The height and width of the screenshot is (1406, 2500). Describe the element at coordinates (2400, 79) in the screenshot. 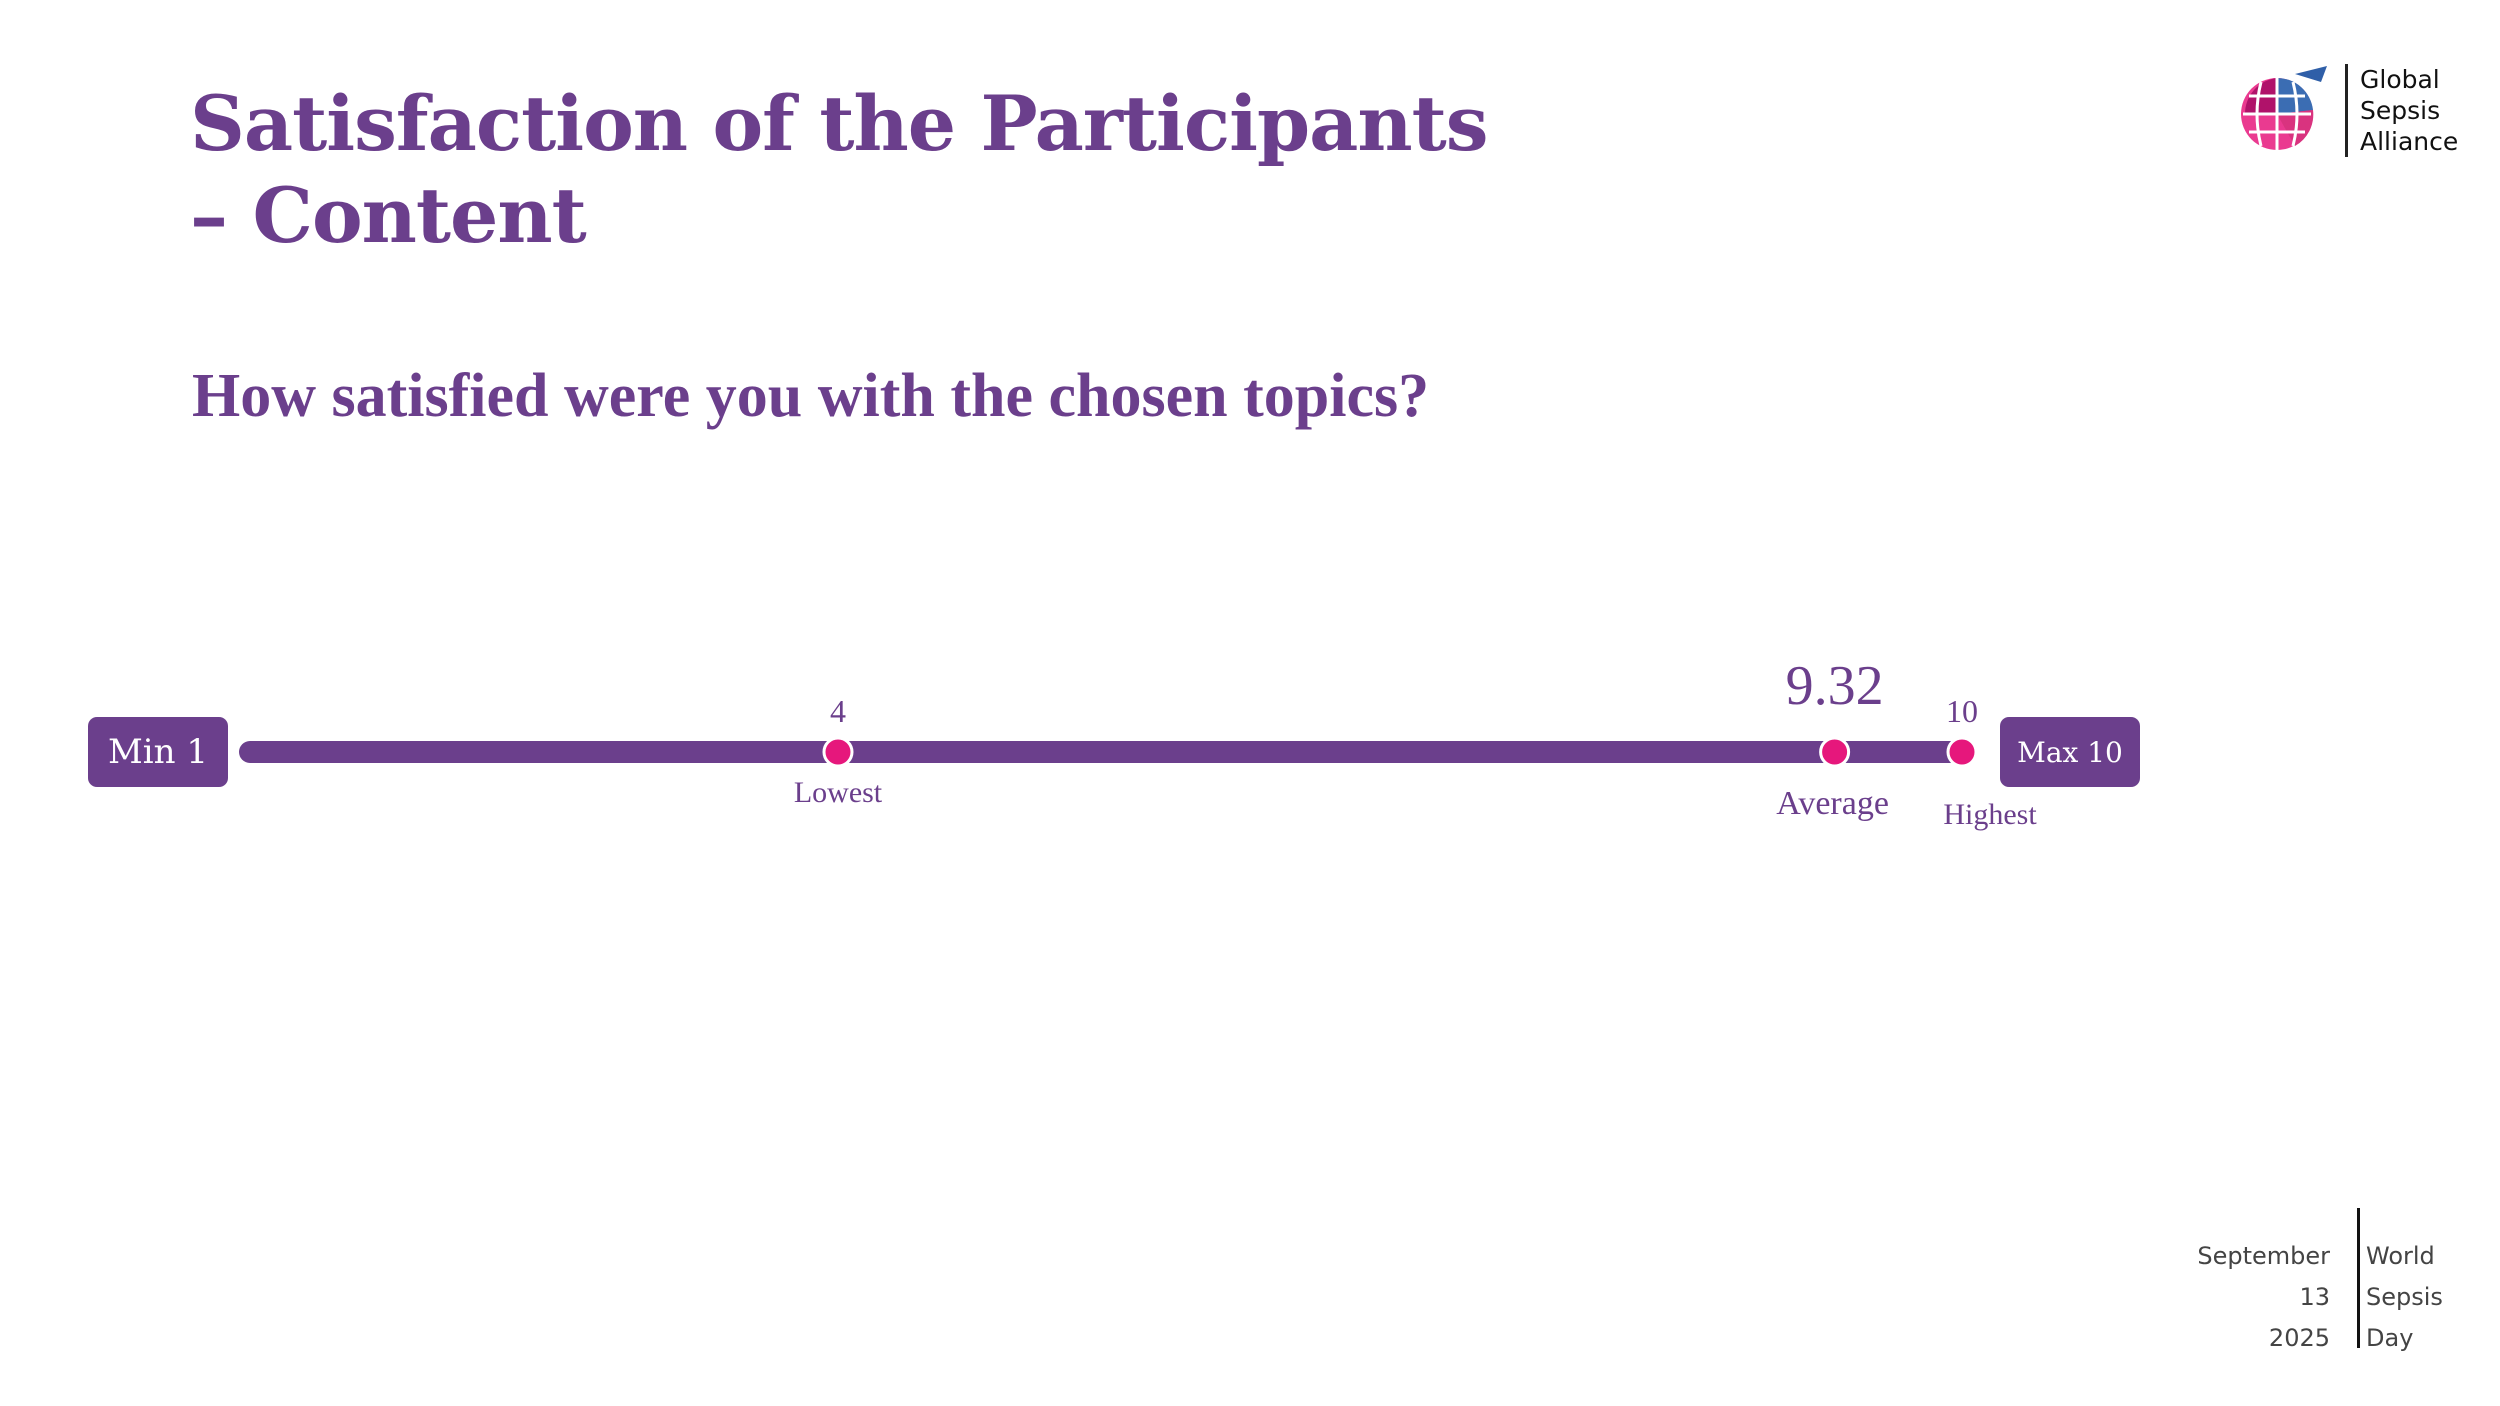

I see `logo-text-line: Global` at that location.